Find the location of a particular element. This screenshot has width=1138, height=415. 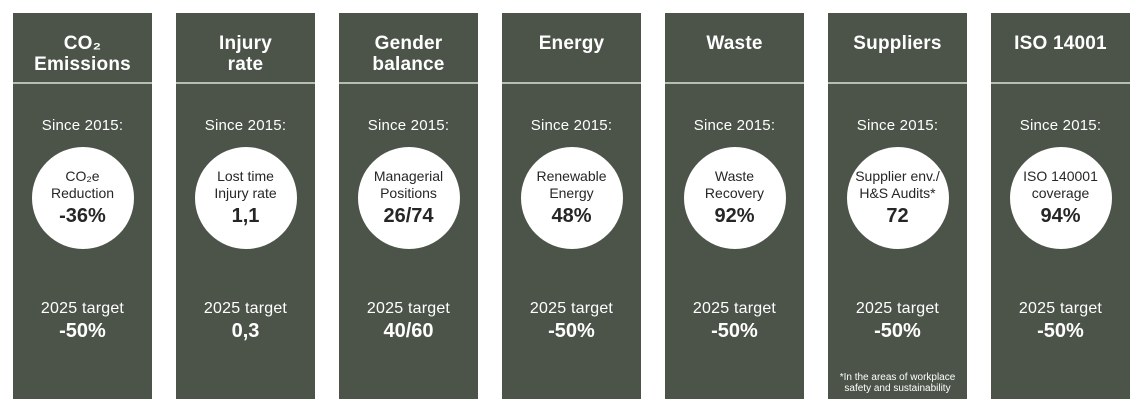

metric-label: CO₂e Reduction is located at coordinates (82, 184).